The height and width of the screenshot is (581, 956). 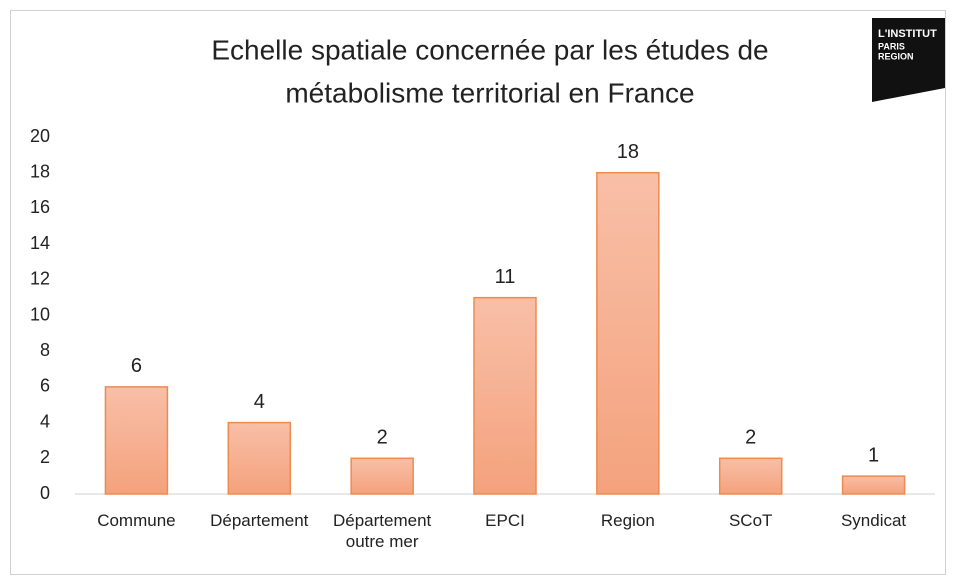 I want to click on data-label: 4, so click(x=259, y=402).